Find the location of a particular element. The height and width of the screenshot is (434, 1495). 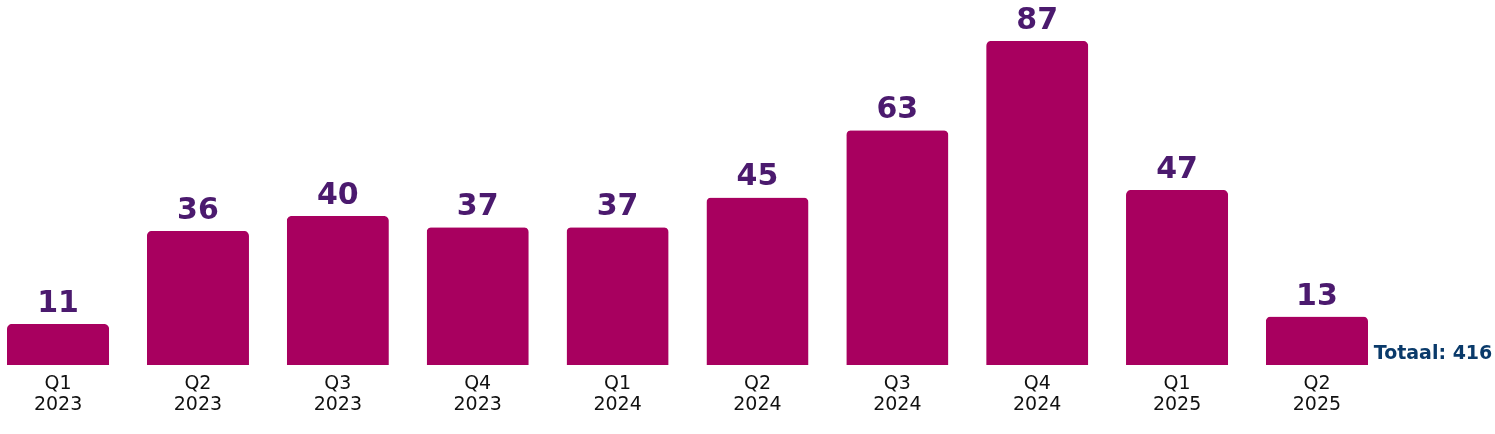

x-tick-label: Q3 2024 is located at coordinates (897, 392).